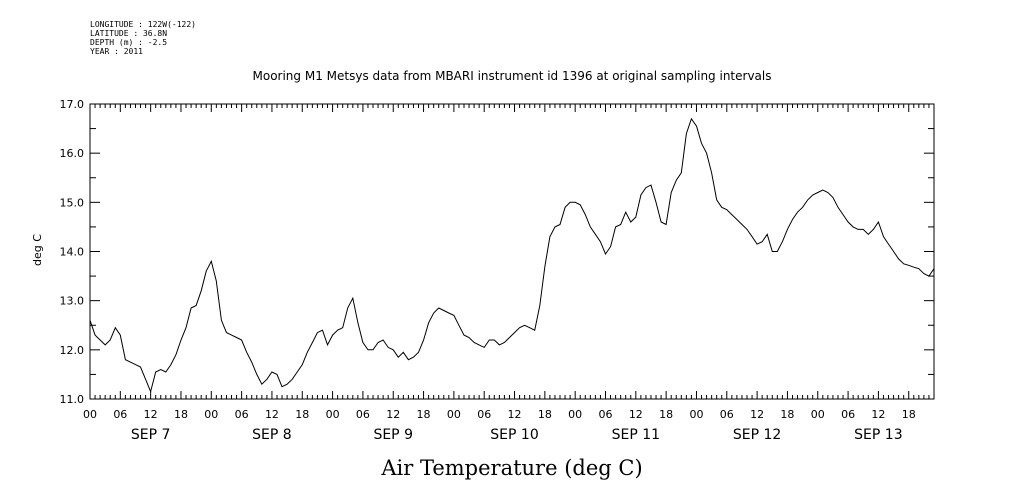  What do you see at coordinates (116, 51) in the screenshot?
I see `meta-year: YEAR : 2011` at bounding box center [116, 51].